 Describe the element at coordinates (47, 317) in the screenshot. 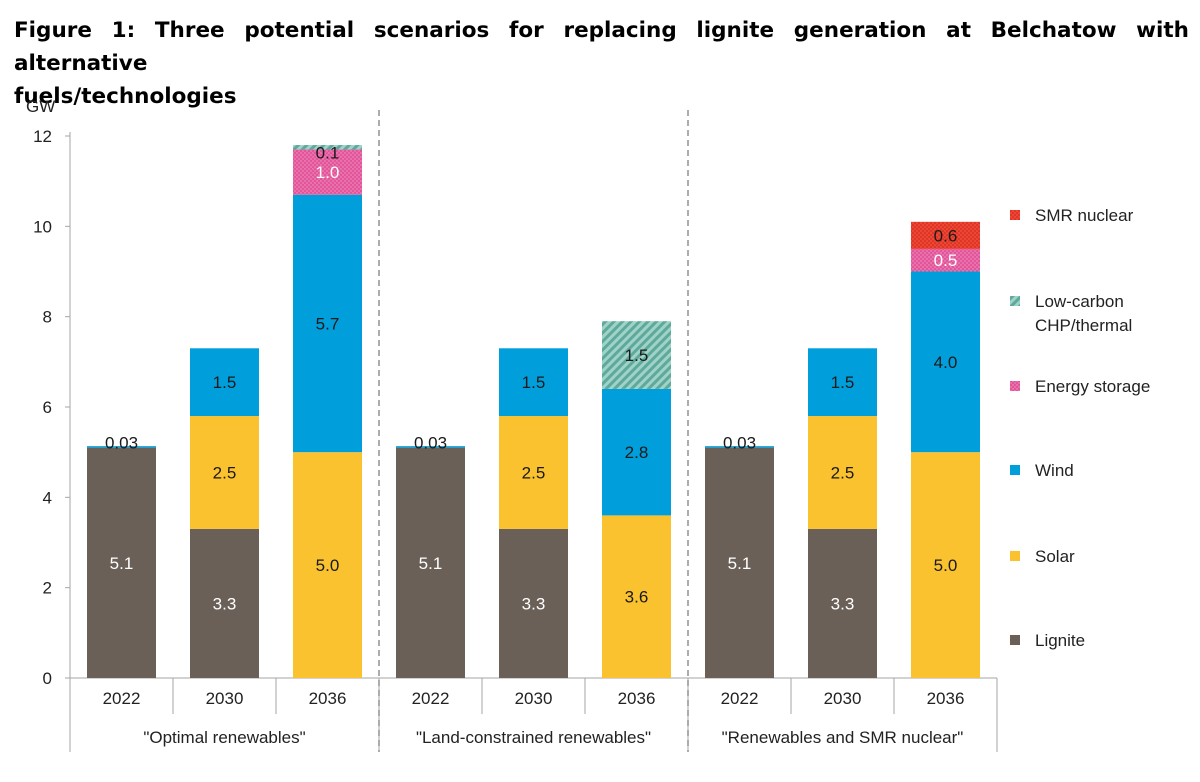

I see `y-tick-label: 8` at that location.